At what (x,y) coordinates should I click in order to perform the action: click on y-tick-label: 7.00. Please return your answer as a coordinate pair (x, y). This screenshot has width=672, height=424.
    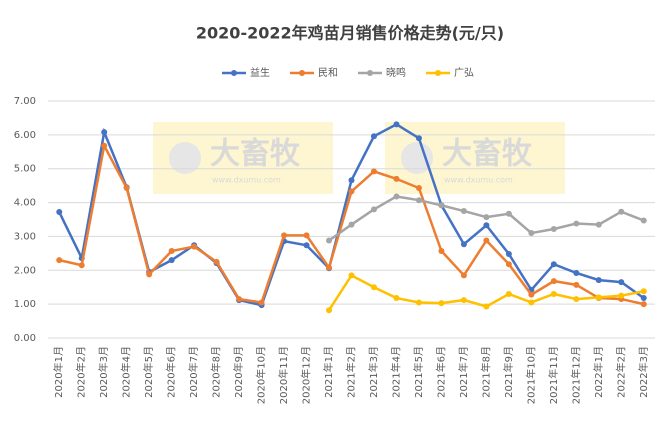
    Looking at the image, I should click on (25, 101).